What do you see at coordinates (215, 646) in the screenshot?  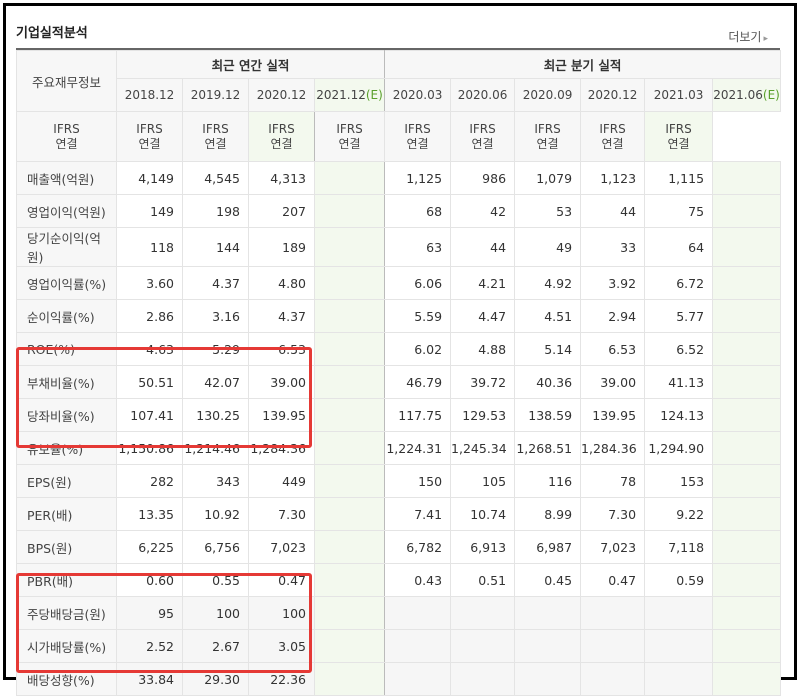 I see `annual-value-cell: 2.67` at bounding box center [215, 646].